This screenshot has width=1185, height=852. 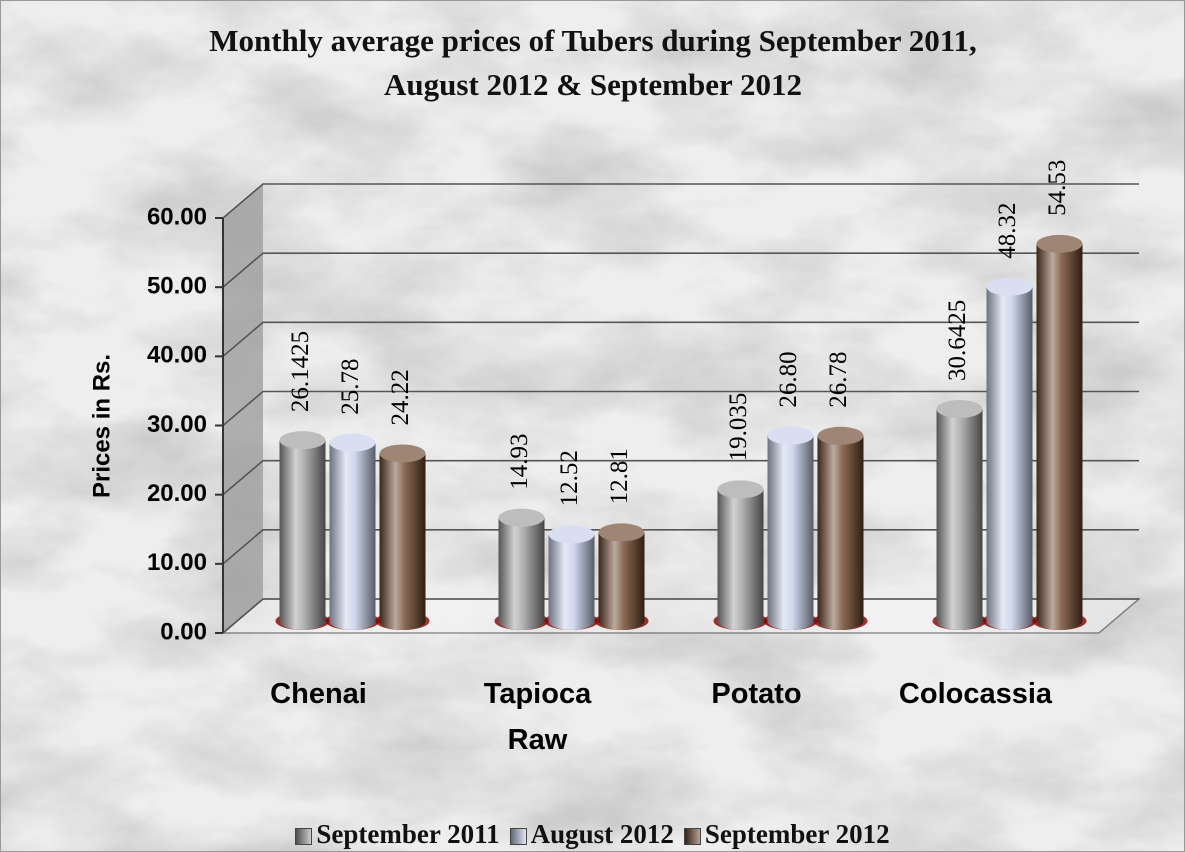 What do you see at coordinates (756, 694) in the screenshot?
I see `x-tick-label: Potato` at bounding box center [756, 694].